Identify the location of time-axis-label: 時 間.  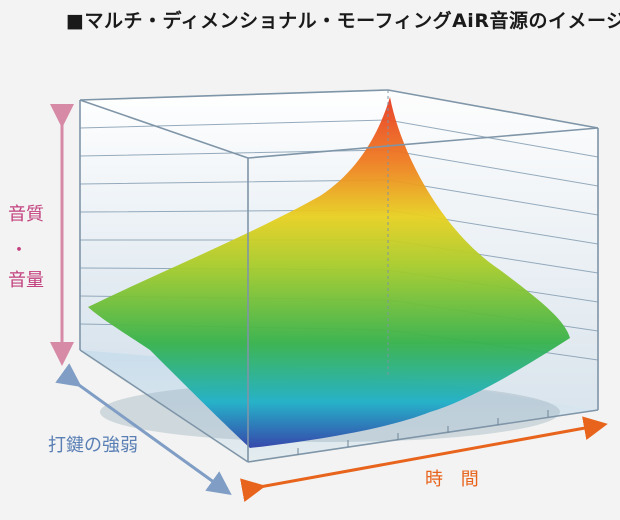
(455, 479).